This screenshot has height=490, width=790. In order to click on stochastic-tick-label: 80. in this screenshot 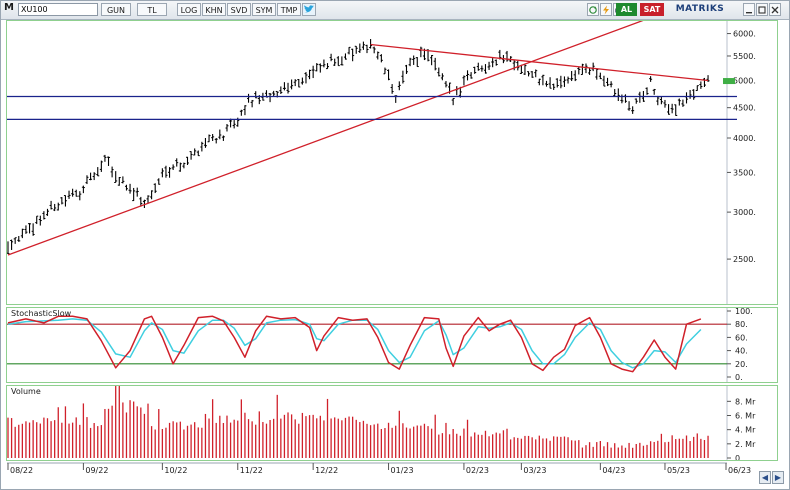, I will do `click(741, 324)`.